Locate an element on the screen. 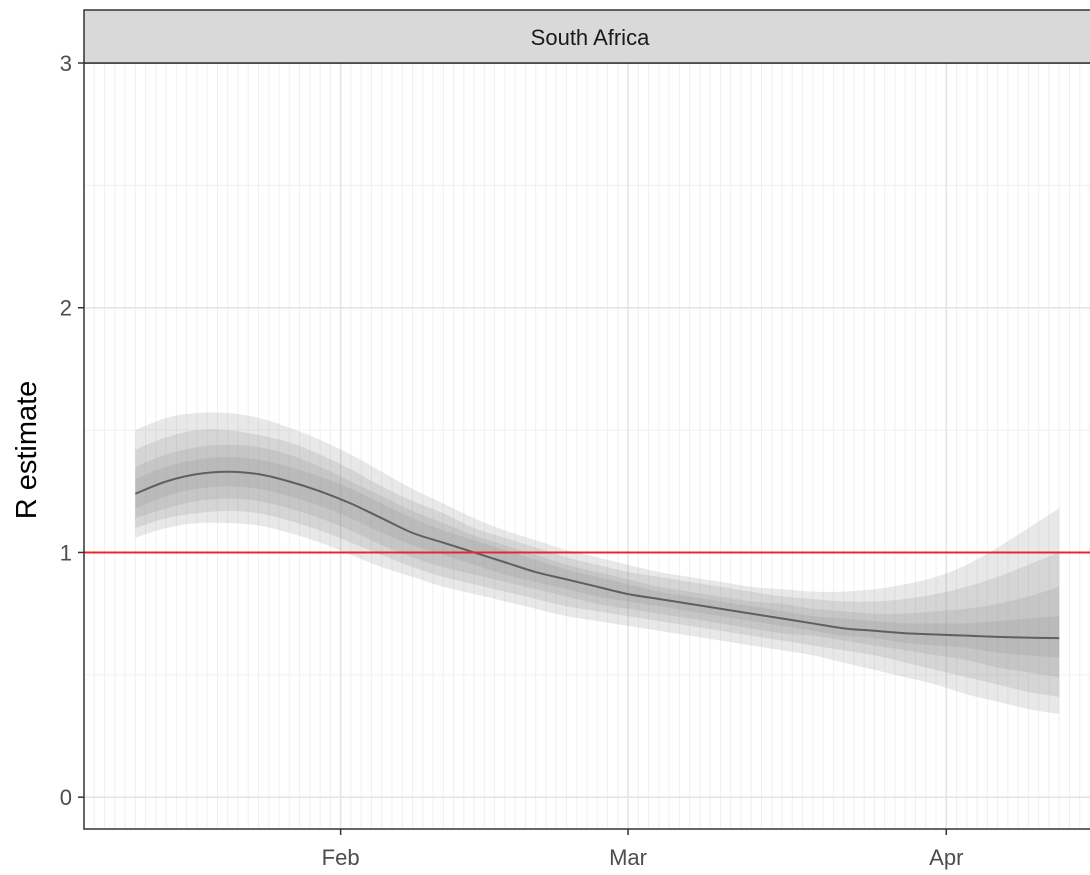 The width and height of the screenshot is (1090, 875). y-tick-label: 3 is located at coordinates (66, 63).